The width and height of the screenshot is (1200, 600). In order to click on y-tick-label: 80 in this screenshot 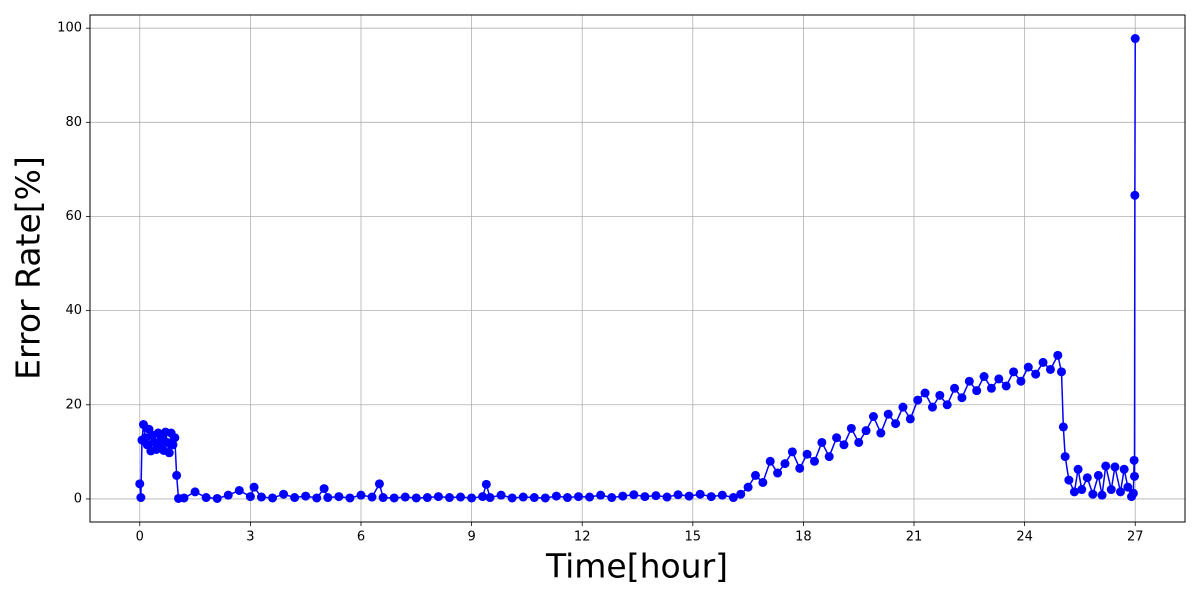, I will do `click(73, 122)`.